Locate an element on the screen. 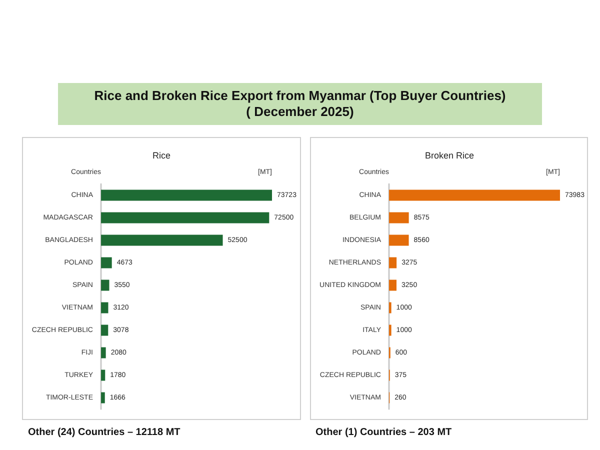  text: Rice and Broken Rice Export from Myanmar (Top Buyer Countries) ( December 2025) is located at coordinates (300, 104).